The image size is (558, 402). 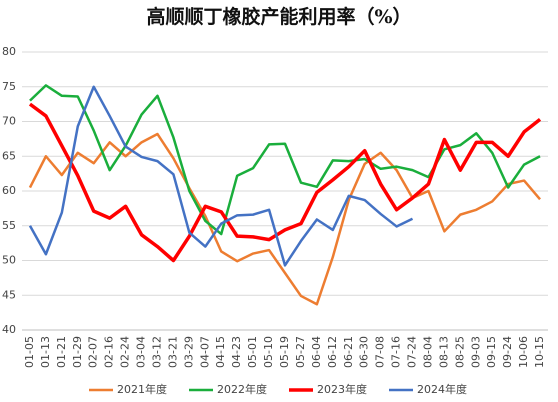 I want to click on x-tick-label: 01-13, so click(x=45, y=352).